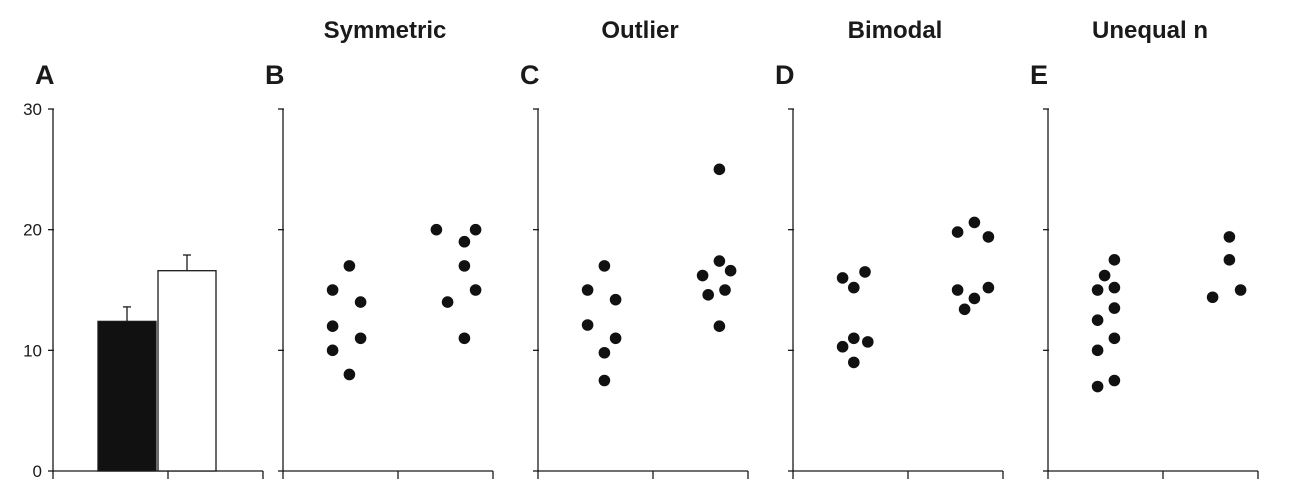  I want to click on y-tick-label: 0, so click(37, 471).